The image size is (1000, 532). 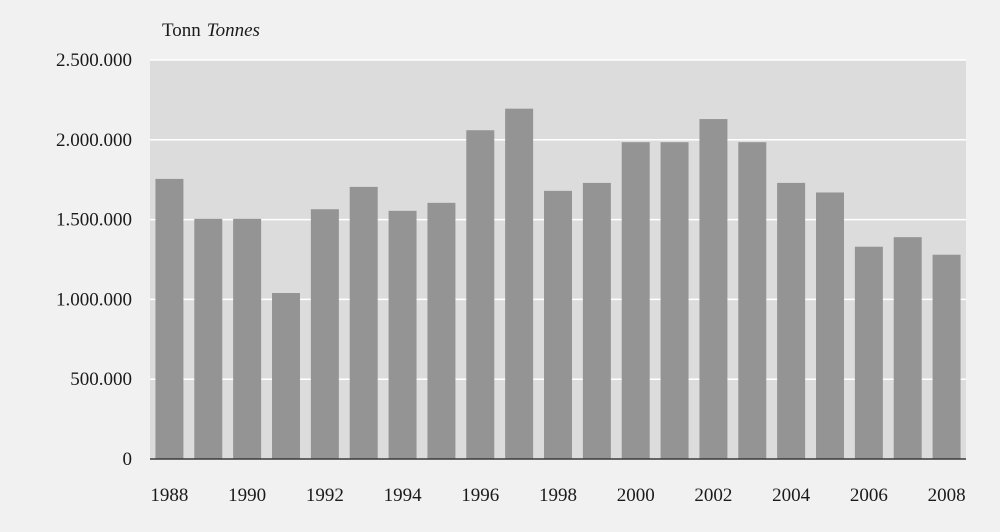 What do you see at coordinates (868, 352) in the screenshot?
I see `bar-2006` at bounding box center [868, 352].